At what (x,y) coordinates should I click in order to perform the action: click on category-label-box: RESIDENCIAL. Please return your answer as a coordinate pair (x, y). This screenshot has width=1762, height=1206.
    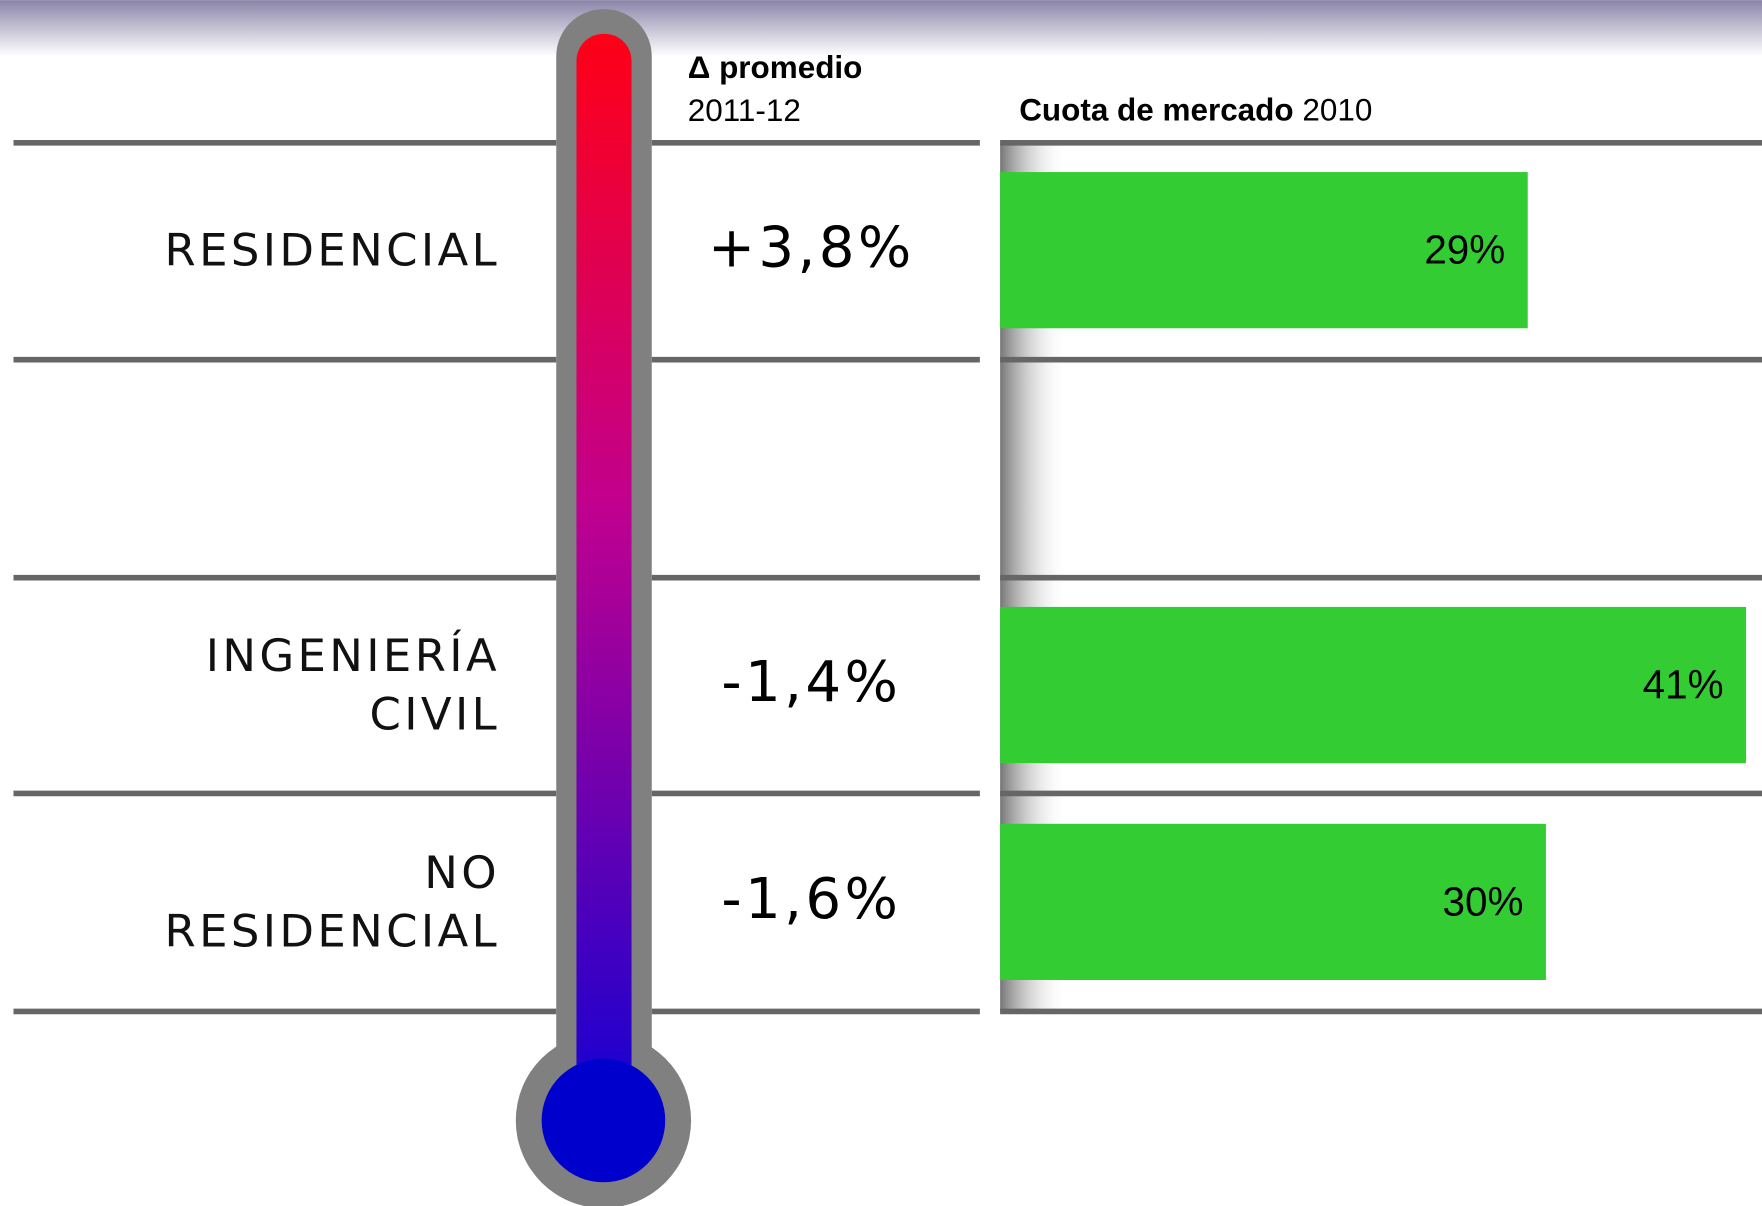
    Looking at the image, I should click on (332, 250).